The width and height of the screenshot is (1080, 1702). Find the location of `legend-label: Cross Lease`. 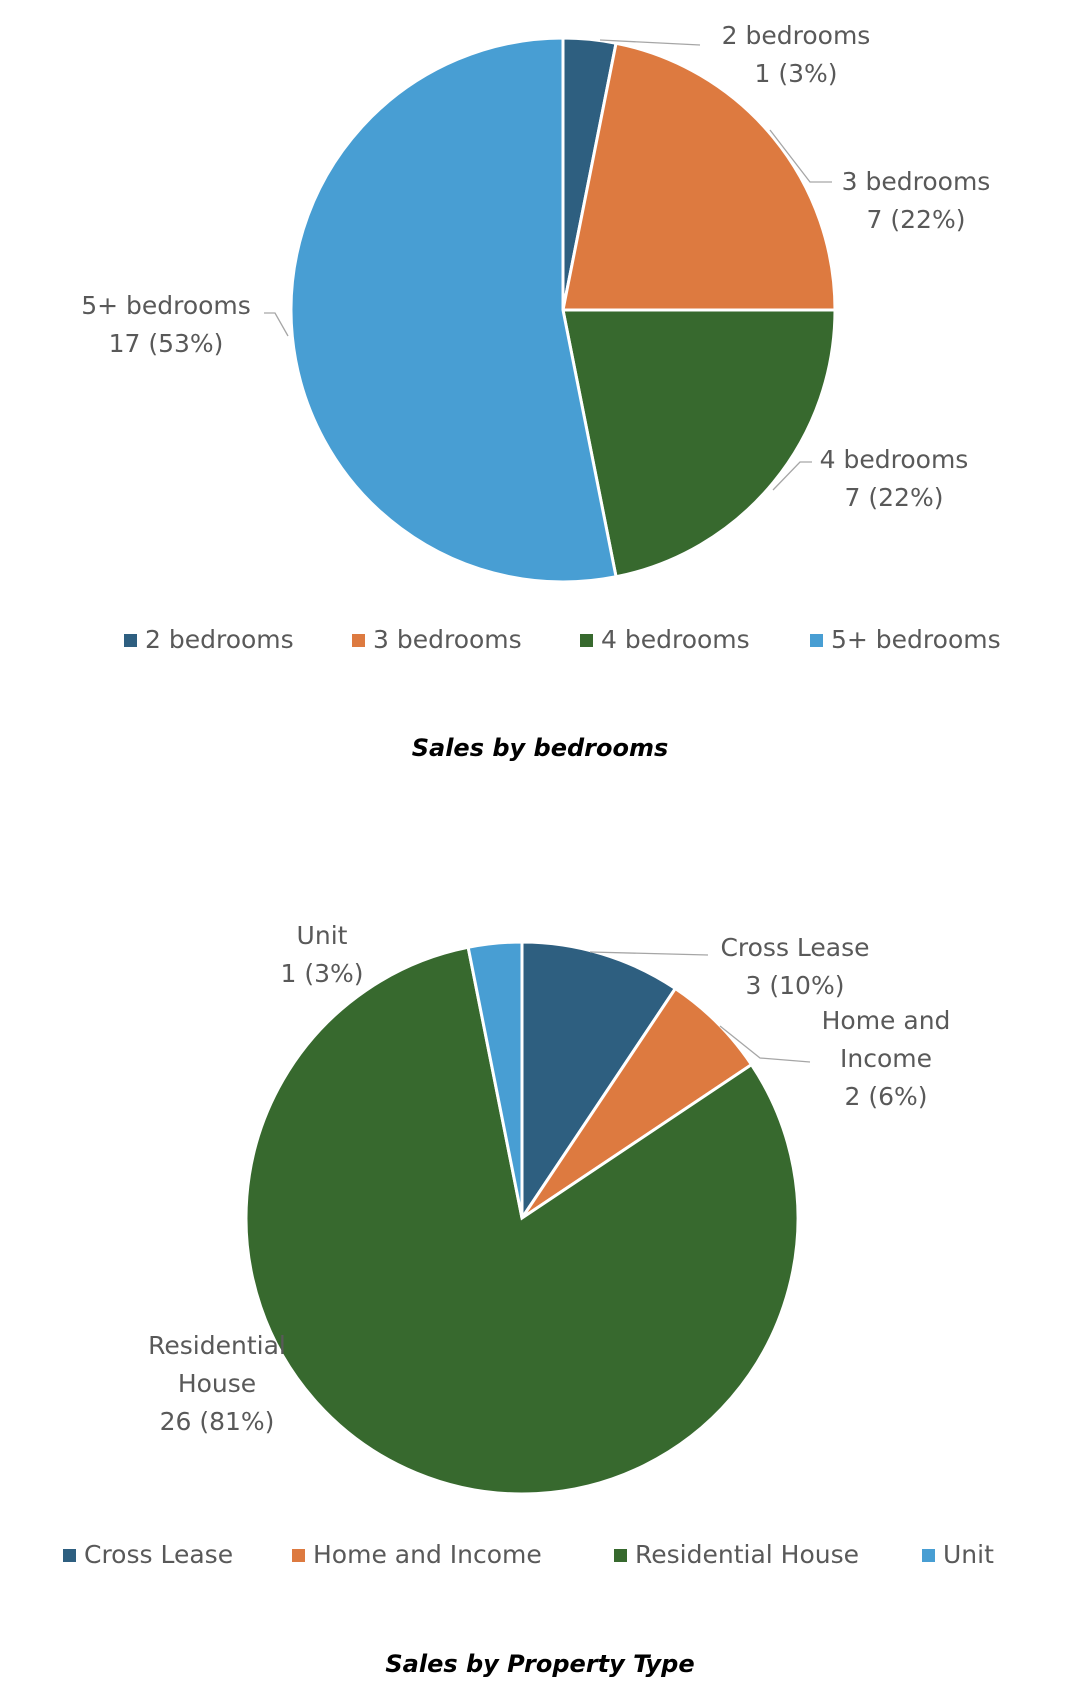

legend-label: Cross Lease is located at coordinates (158, 1554).